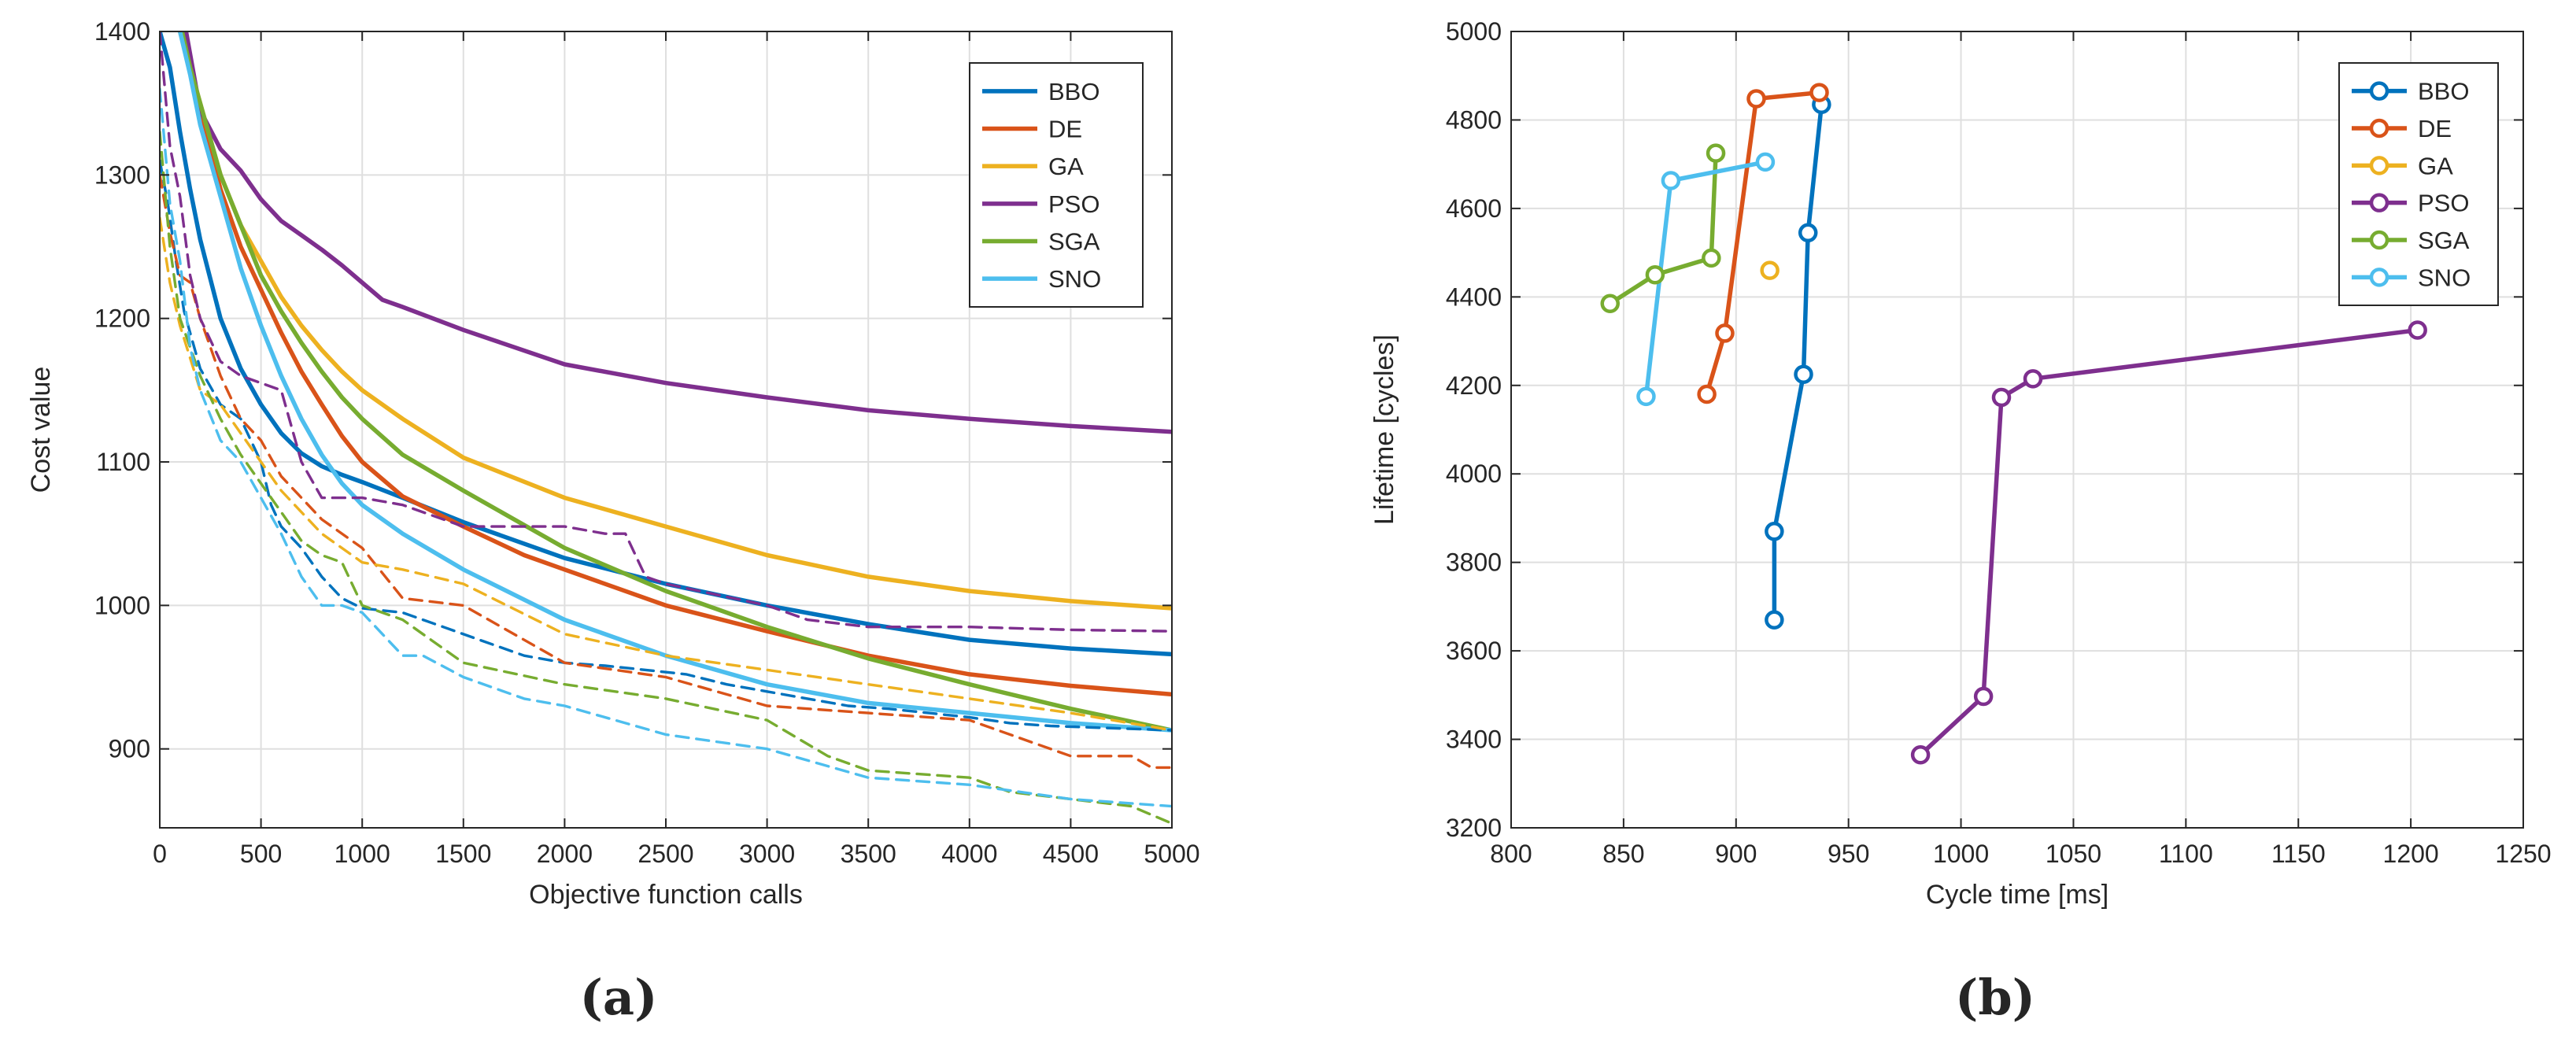 This screenshot has width=2576, height=1045. What do you see at coordinates (122, 31) in the screenshot?
I see `y-tick-label: 1400` at bounding box center [122, 31].